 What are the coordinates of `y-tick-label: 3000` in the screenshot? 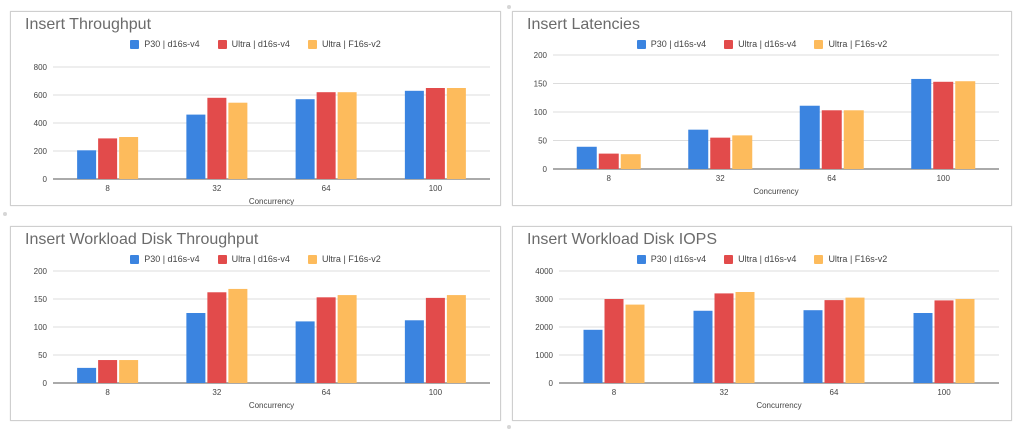 It's located at (544, 299).